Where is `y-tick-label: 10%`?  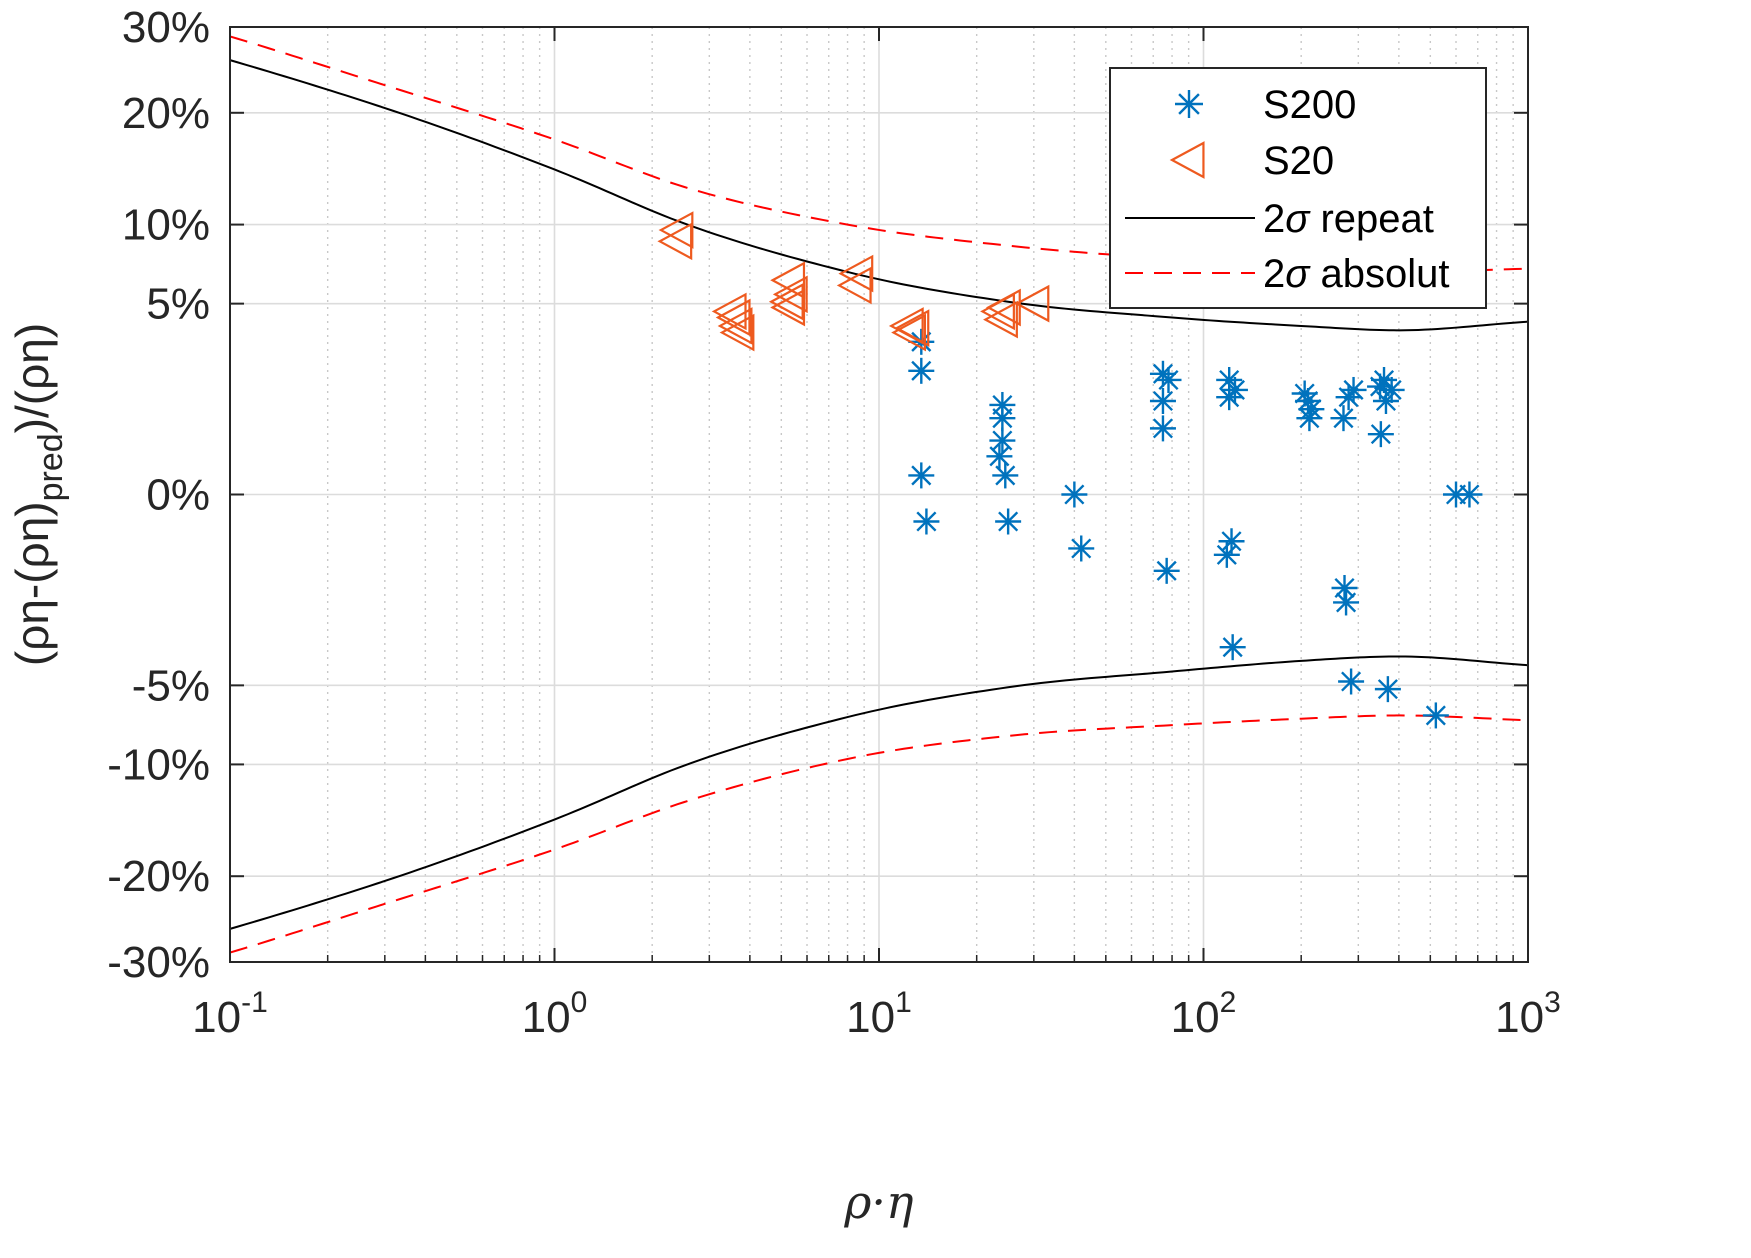 y-tick-label: 10% is located at coordinates (166, 225).